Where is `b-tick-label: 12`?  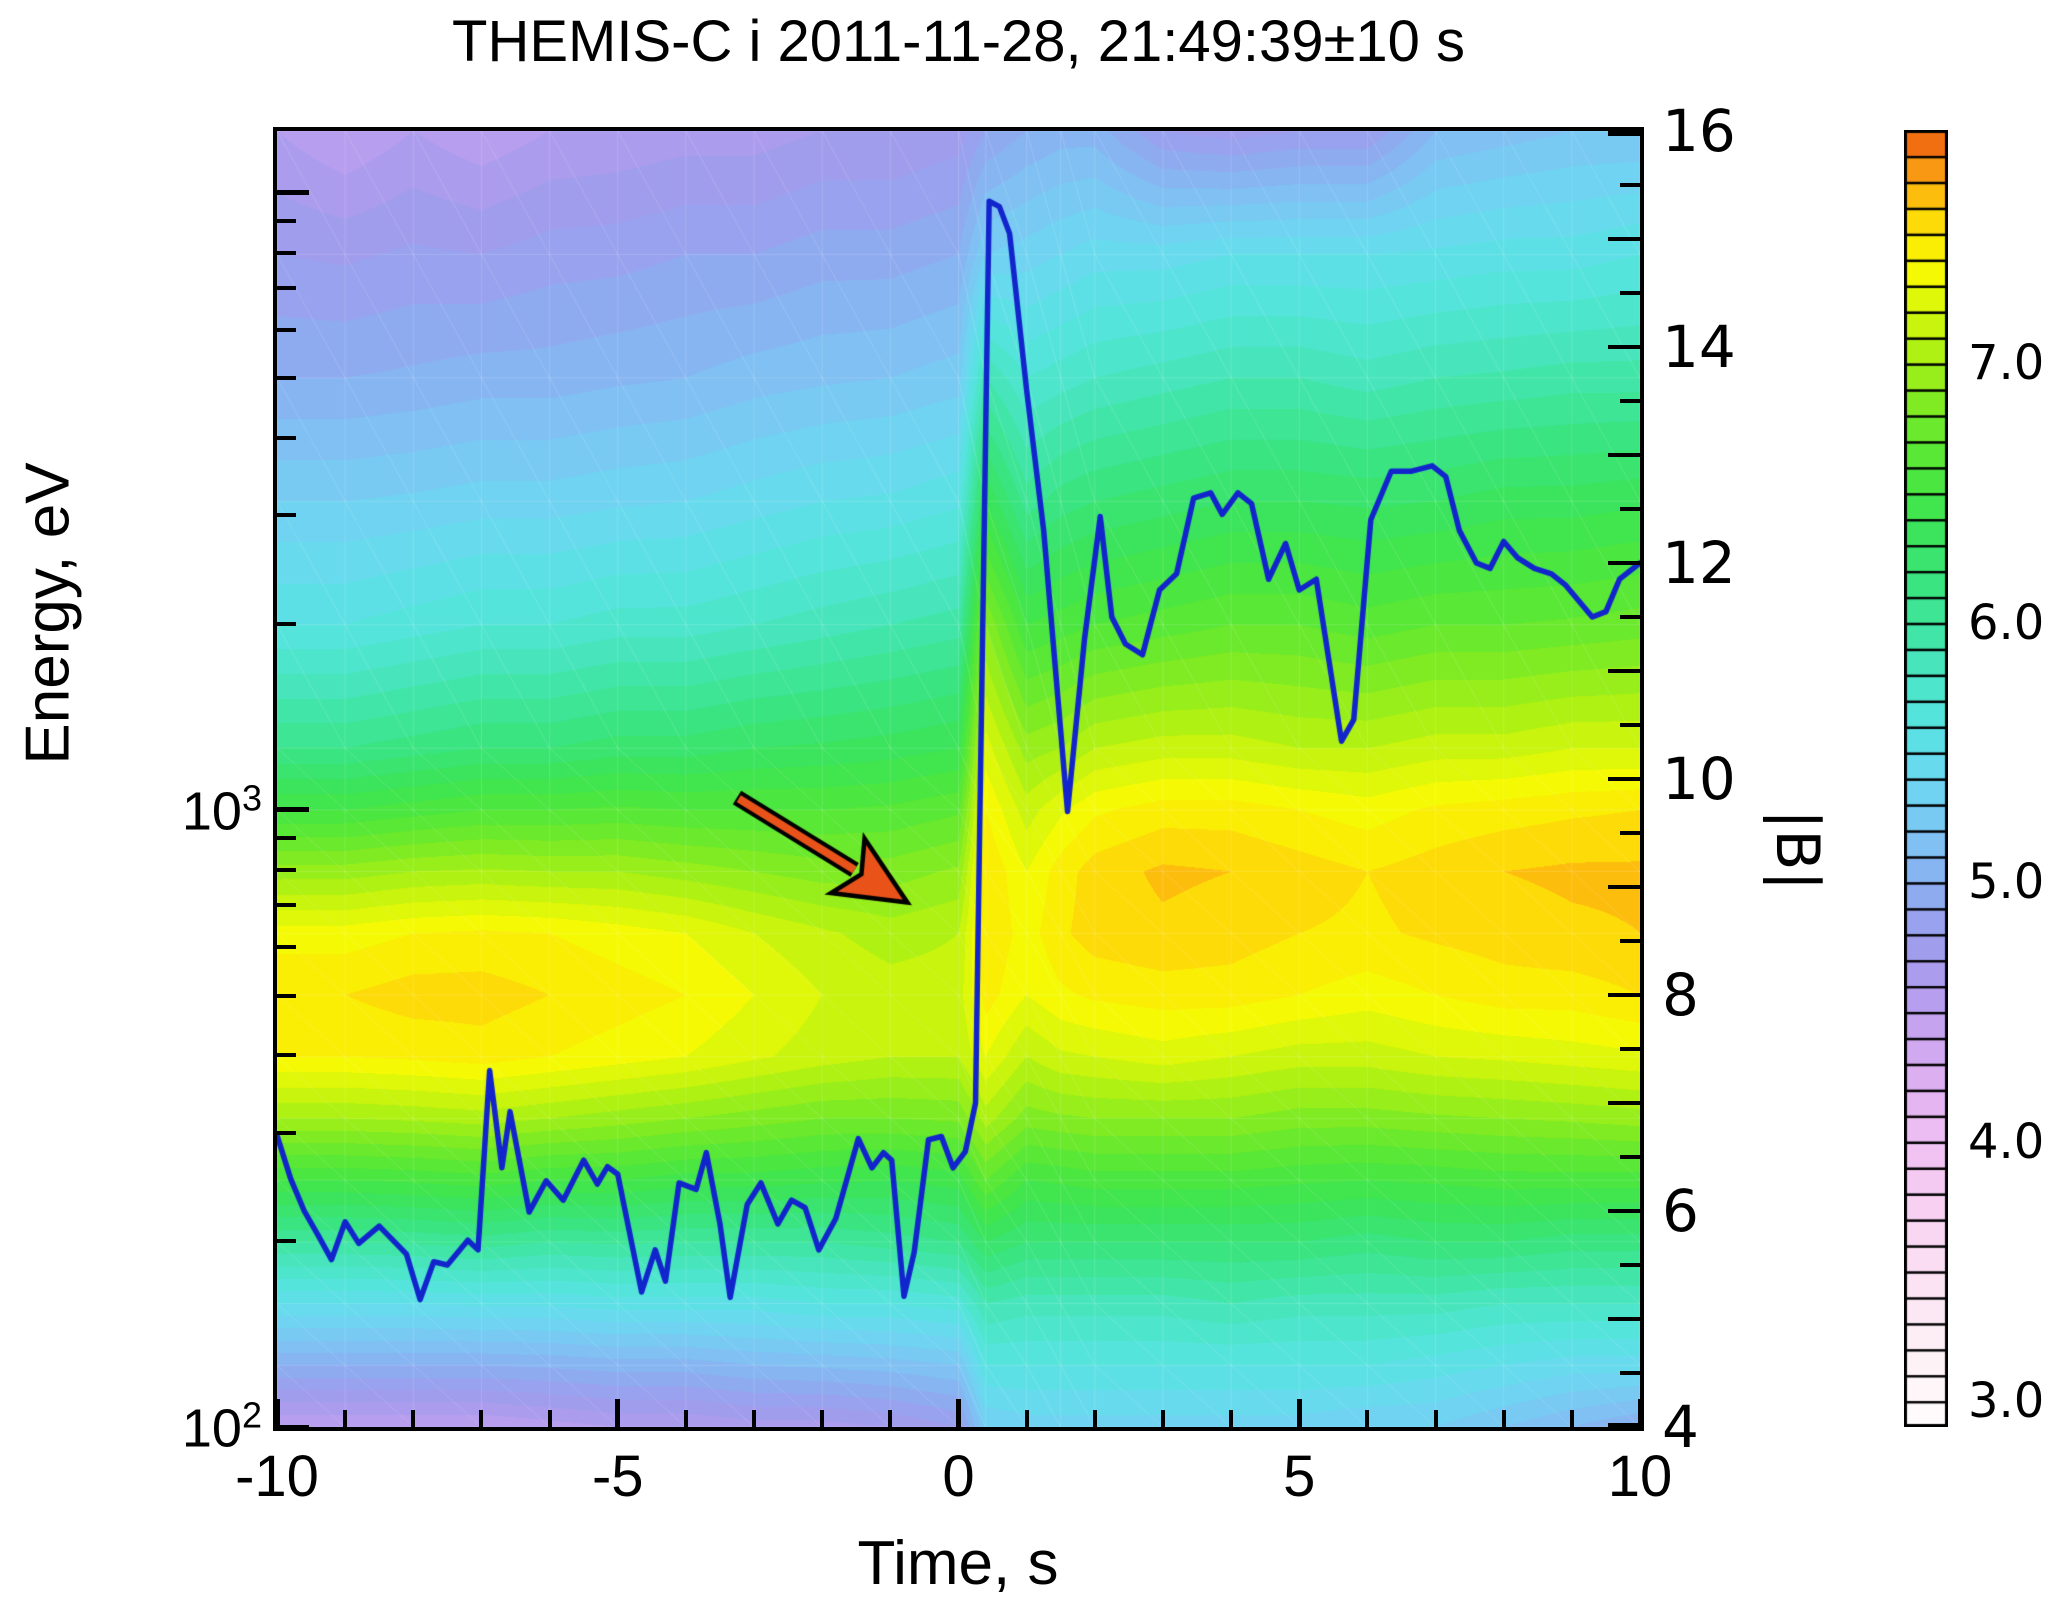 b-tick-label: 12 is located at coordinates (1699, 563).